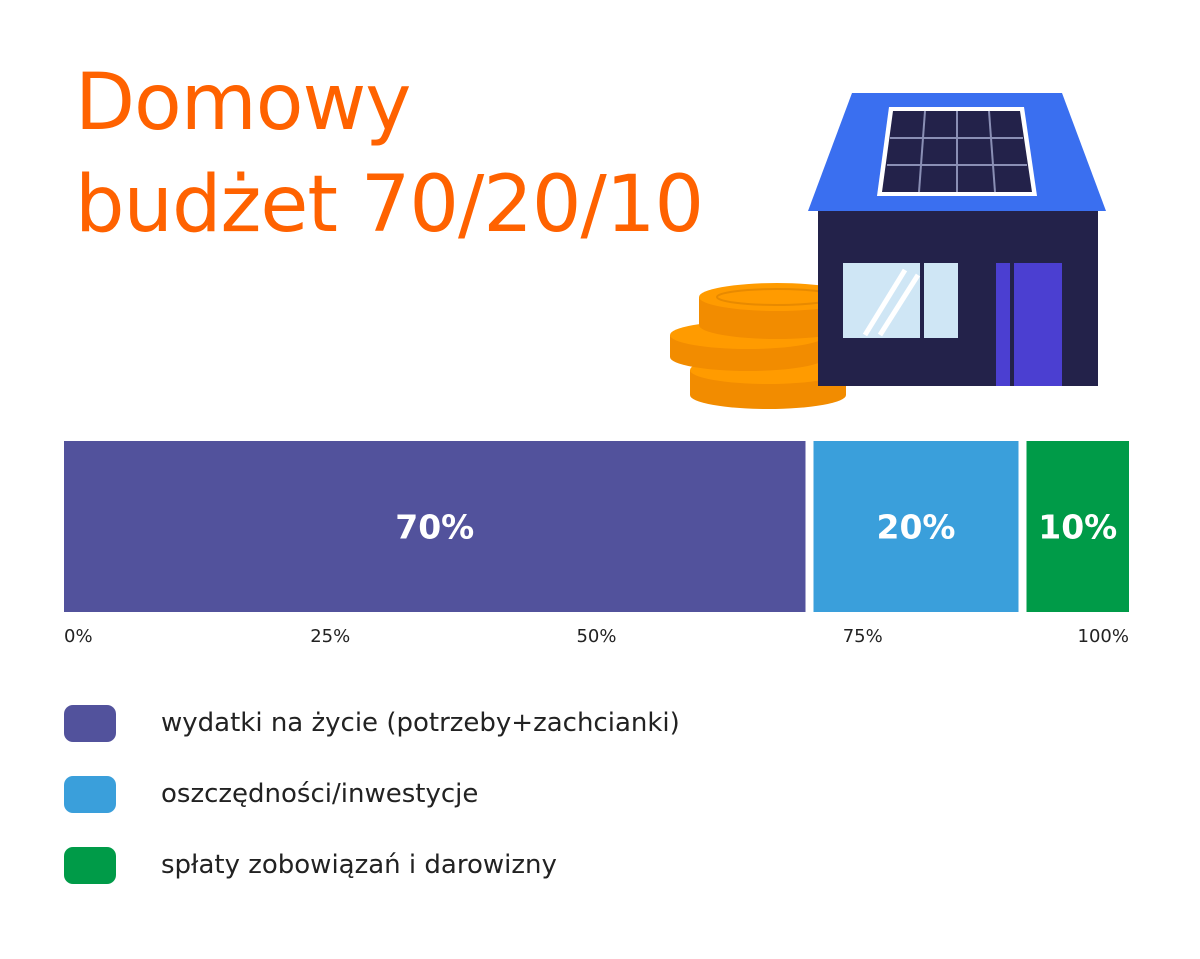 Image resolution: width=1200 pixels, height=959 pixels. What do you see at coordinates (90, 865) in the screenshot?
I see `legend-swatch-debts` at bounding box center [90, 865].